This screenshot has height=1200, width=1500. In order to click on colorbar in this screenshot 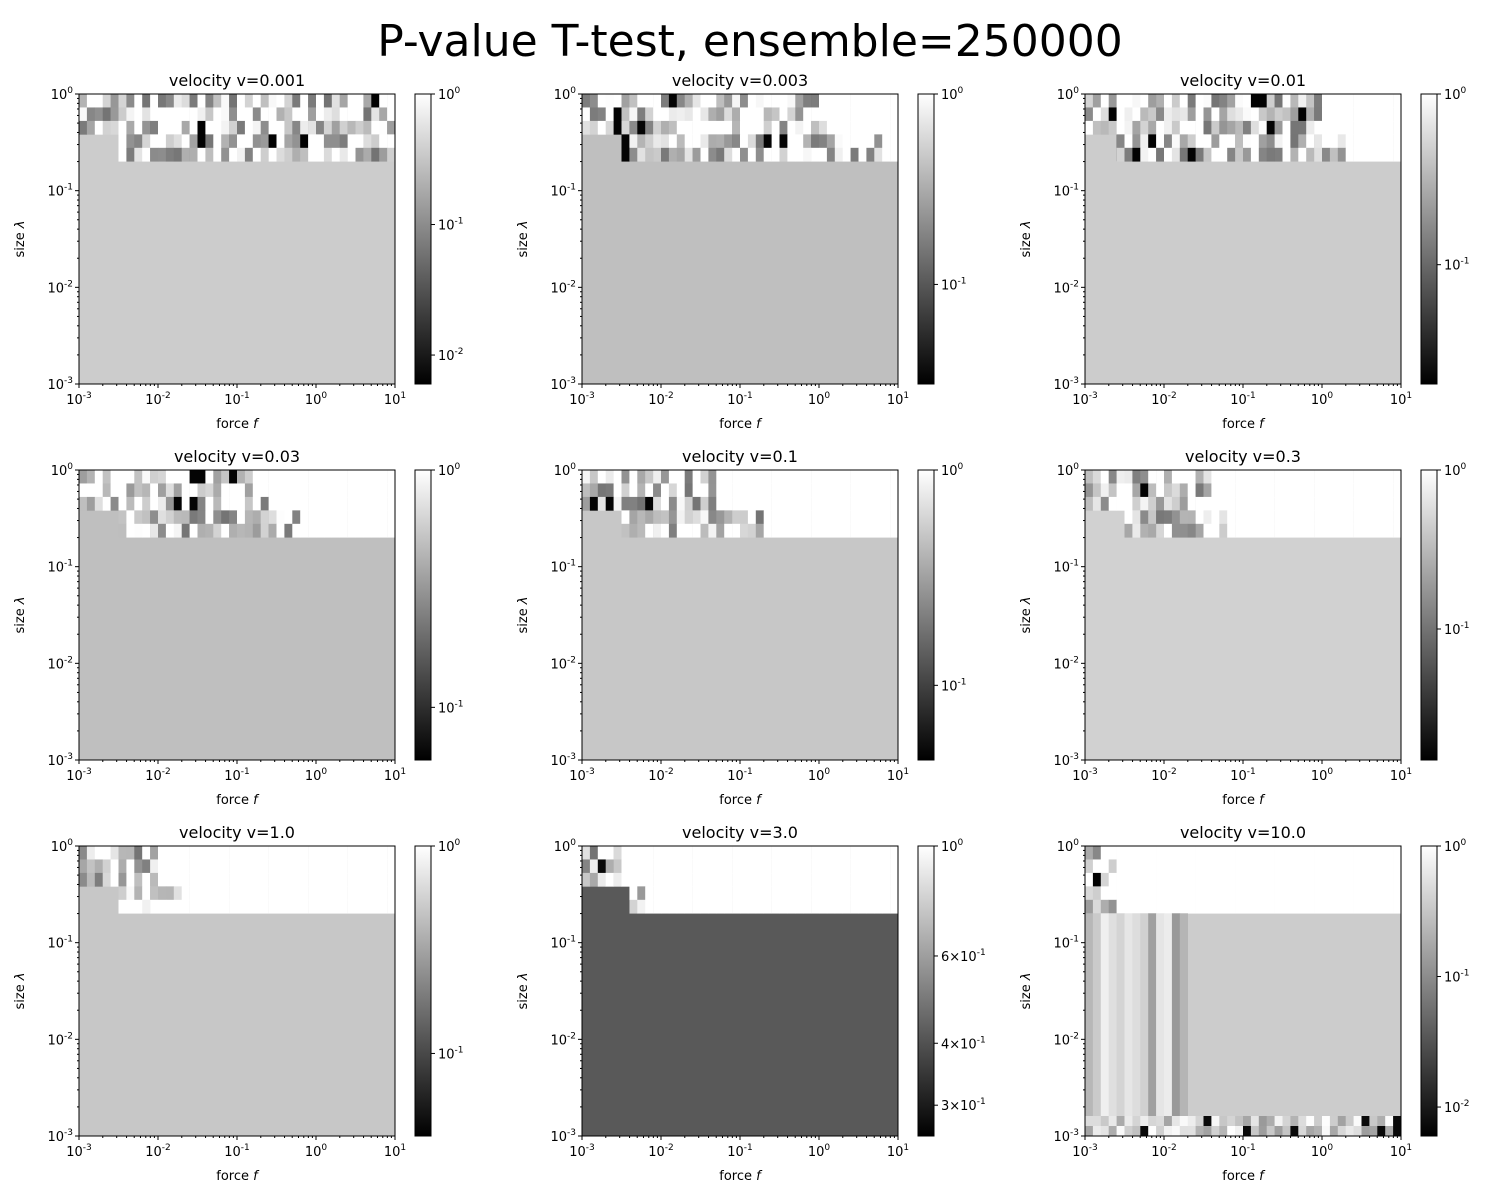, I will do `click(423, 239)`.